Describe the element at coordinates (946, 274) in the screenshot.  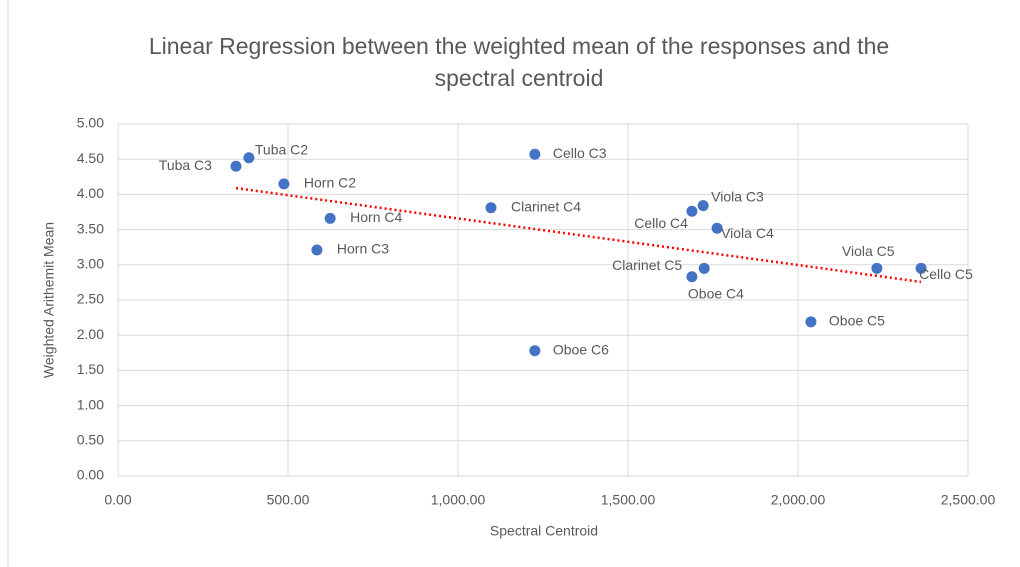
I see `point-label: Cello C5` at that location.